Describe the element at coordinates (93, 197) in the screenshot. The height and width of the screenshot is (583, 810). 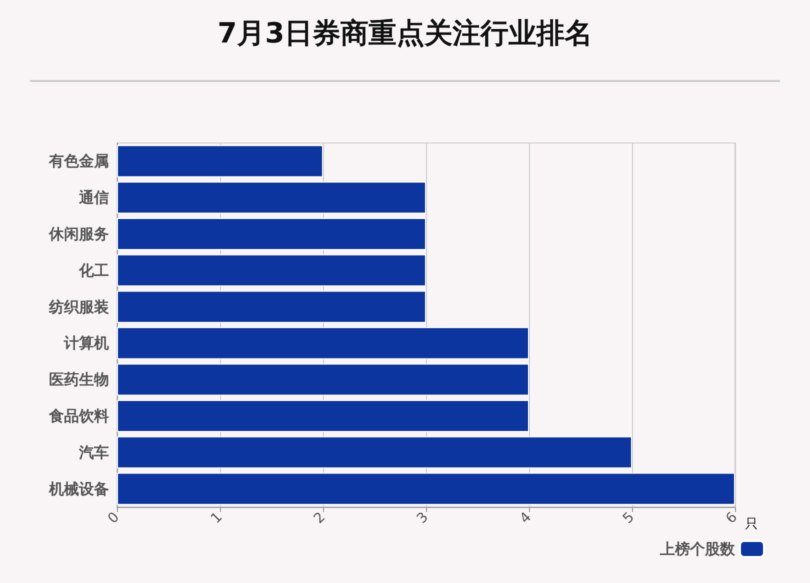
I see `y-tick-label: 通信` at that location.